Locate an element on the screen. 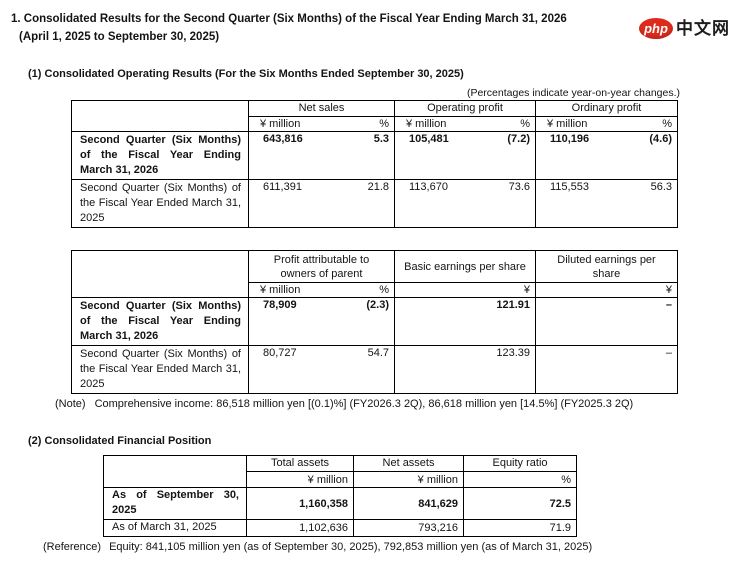  equity-ratio-value: 71.9 is located at coordinates (520, 528).